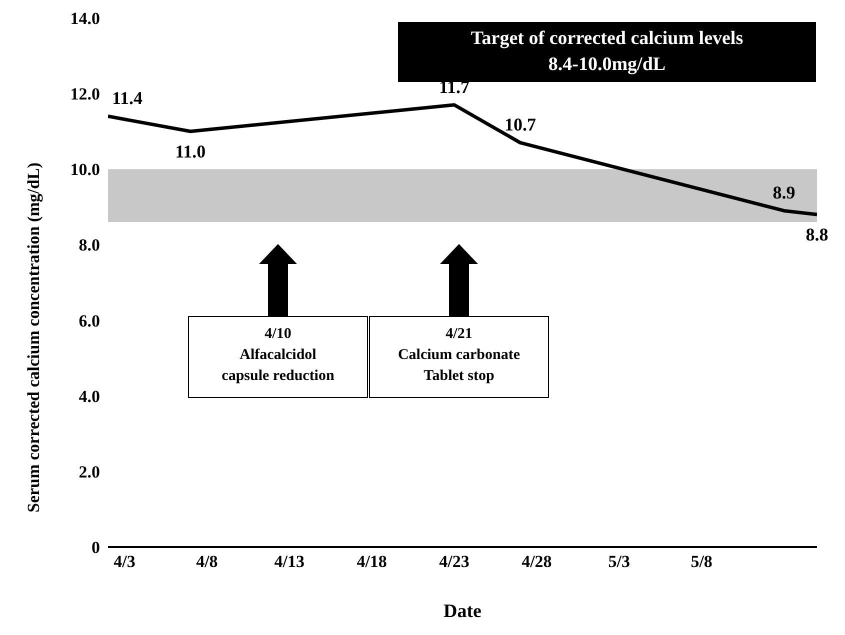  I want to click on x-tick-label: 4/28, so click(537, 562).